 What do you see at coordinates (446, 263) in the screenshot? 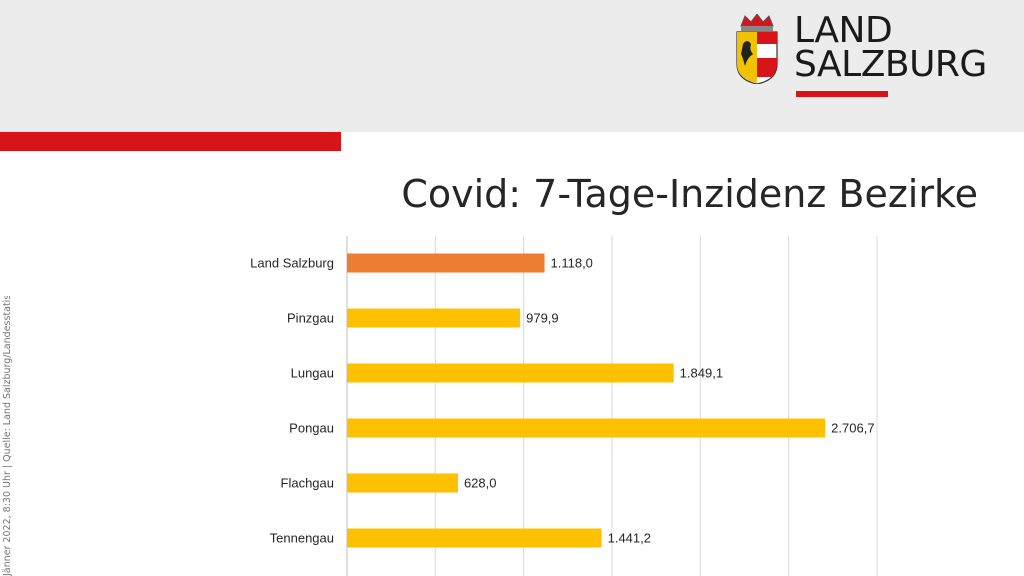
I see `bar-land-salzburg` at bounding box center [446, 263].